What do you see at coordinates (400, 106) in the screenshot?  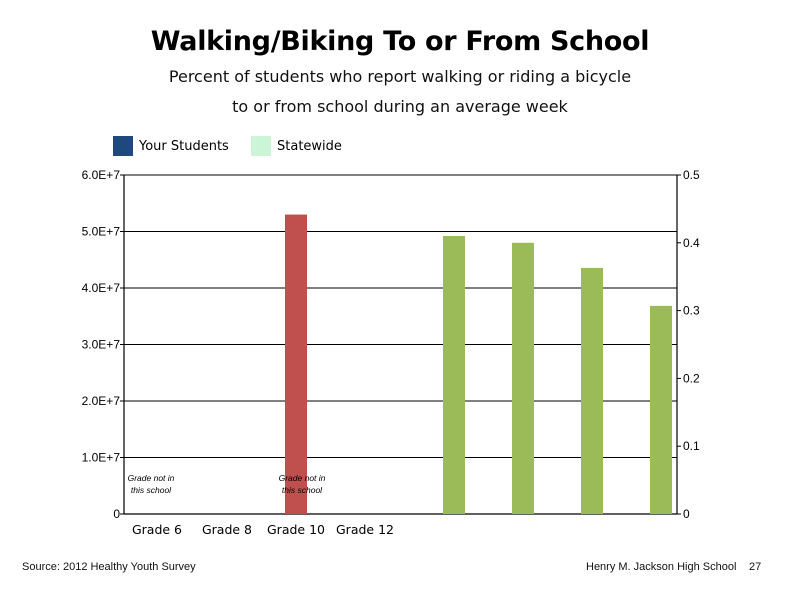 I see `chart-subtitle-line-2: to or from school during an average week` at bounding box center [400, 106].